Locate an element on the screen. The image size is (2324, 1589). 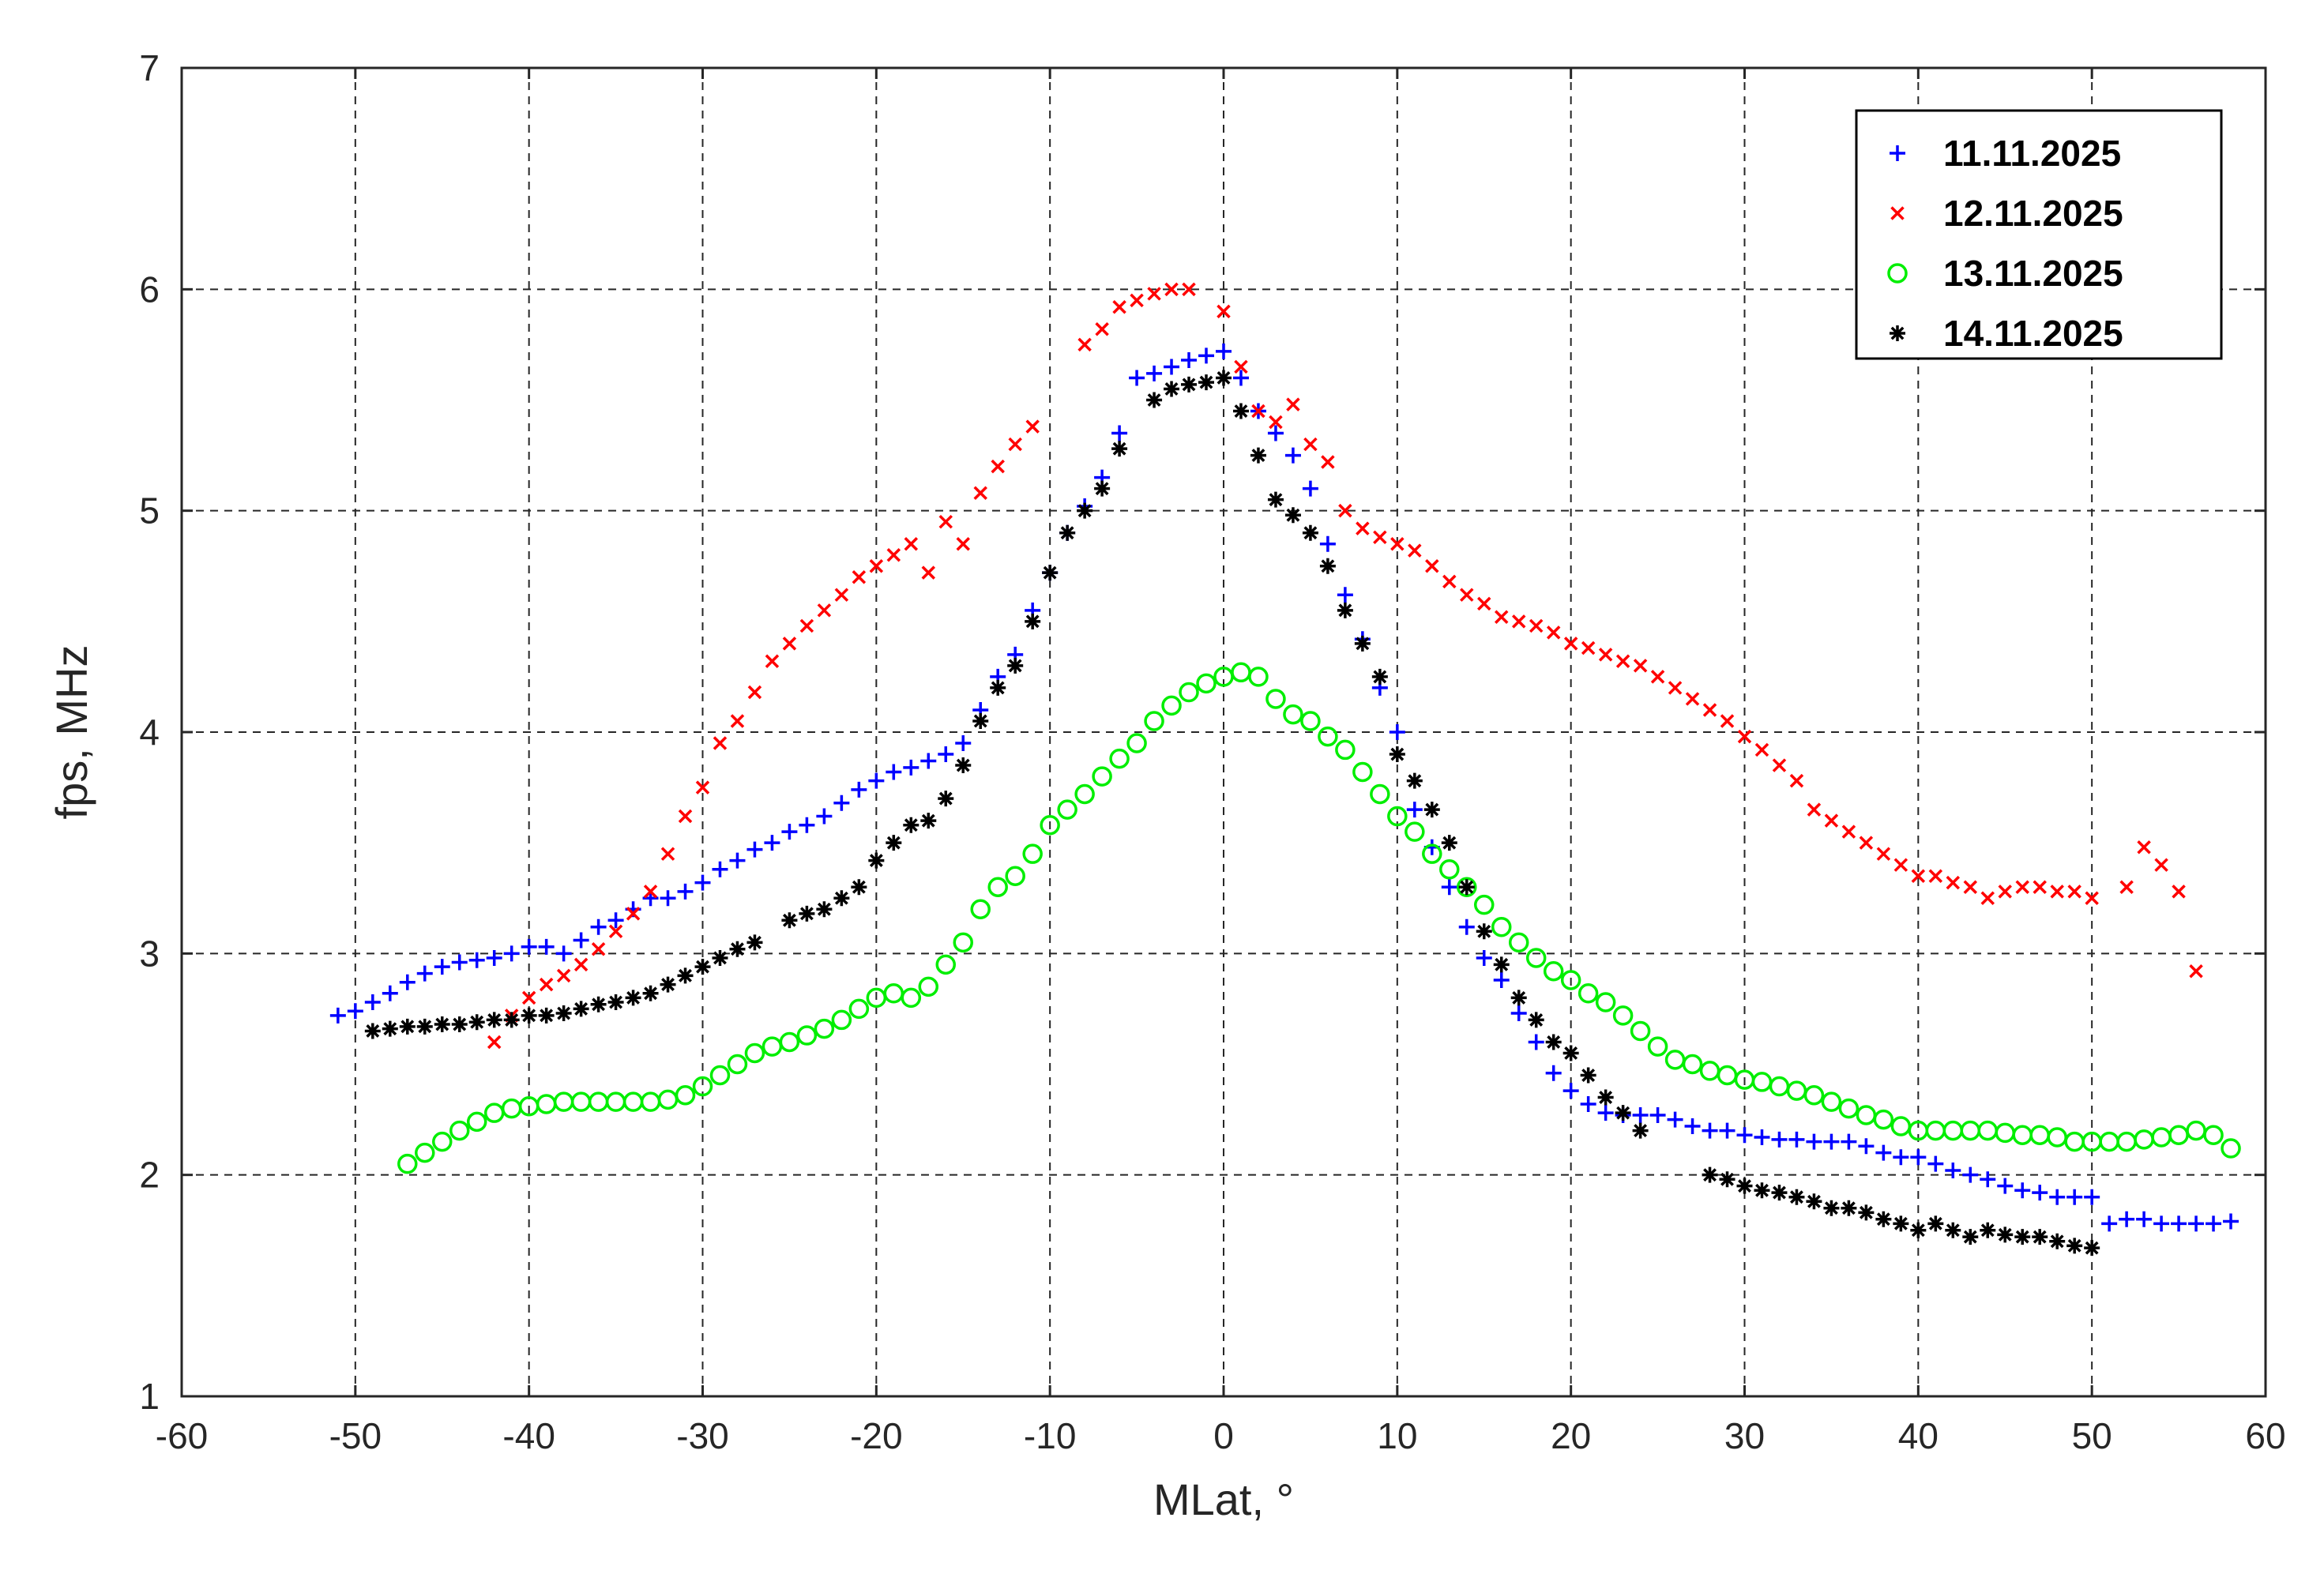
y-tick-label: 7 is located at coordinates (149, 67).